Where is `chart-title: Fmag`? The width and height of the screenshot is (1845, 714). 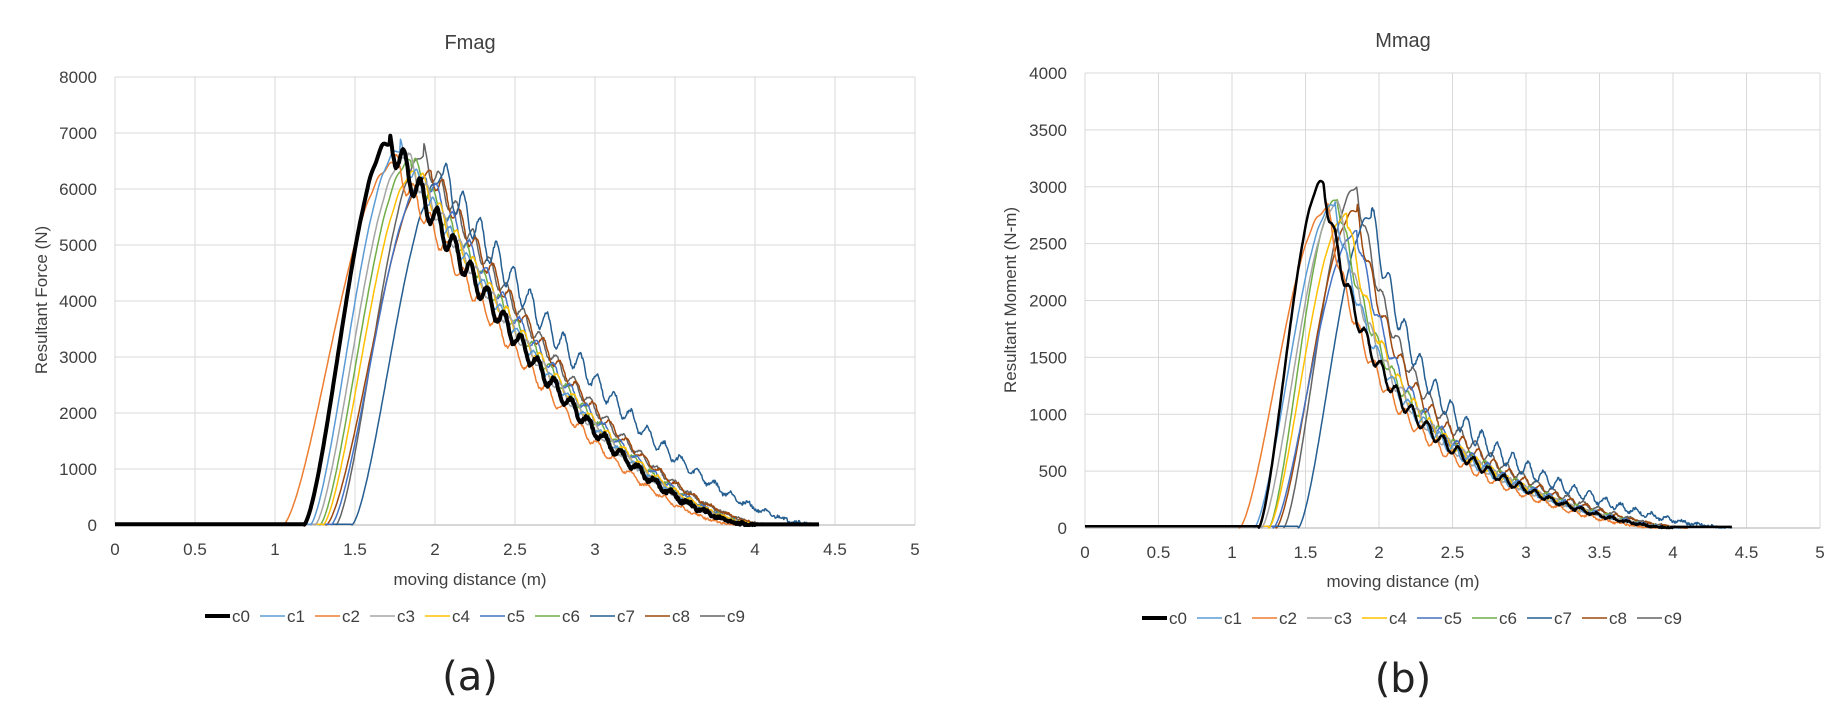
chart-title: Fmag is located at coordinates (469, 43).